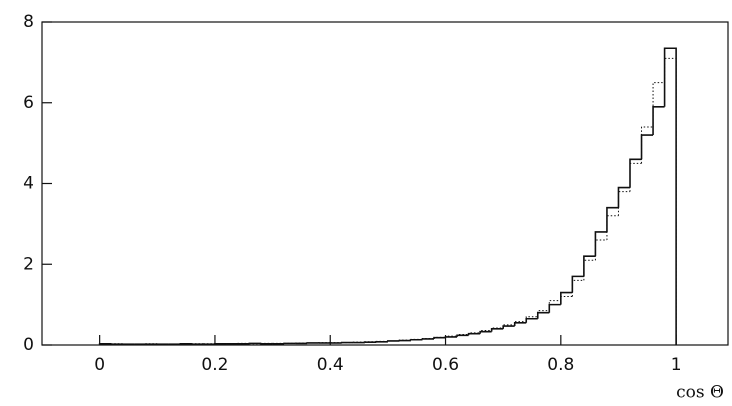 The height and width of the screenshot is (406, 732). I want to click on x-axis-label: cos Θ, so click(700, 393).